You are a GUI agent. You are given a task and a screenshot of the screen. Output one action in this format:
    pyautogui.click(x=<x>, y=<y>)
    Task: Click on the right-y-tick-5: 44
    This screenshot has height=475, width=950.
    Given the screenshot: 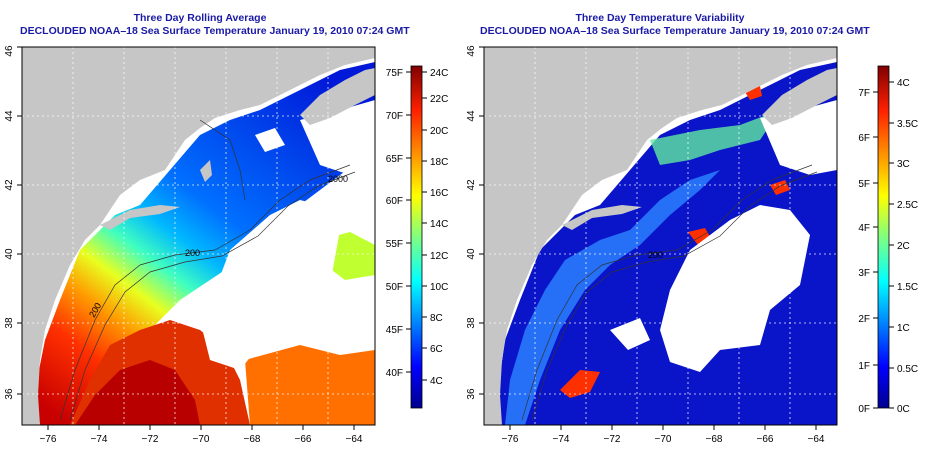 What is the action you would take?
    pyautogui.click(x=471, y=116)
    